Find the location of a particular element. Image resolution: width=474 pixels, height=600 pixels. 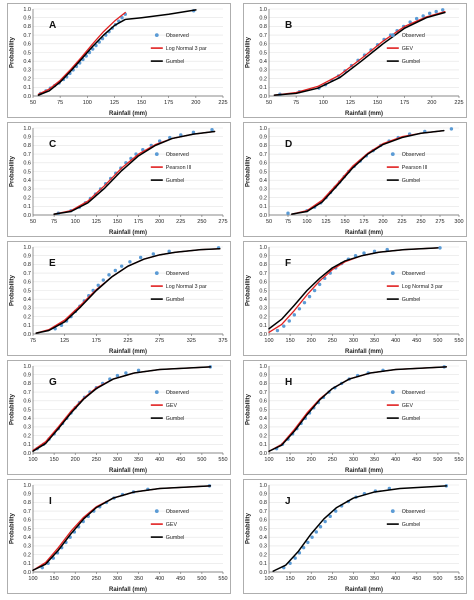

panel-label: J is located at coordinates (288, 501).